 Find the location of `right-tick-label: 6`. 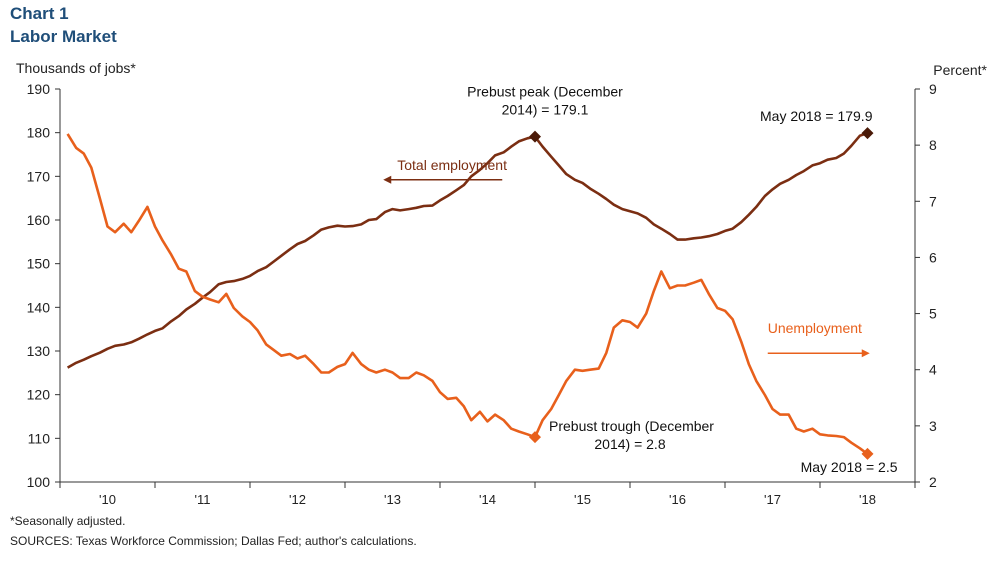

right-tick-label: 6 is located at coordinates (933, 257).